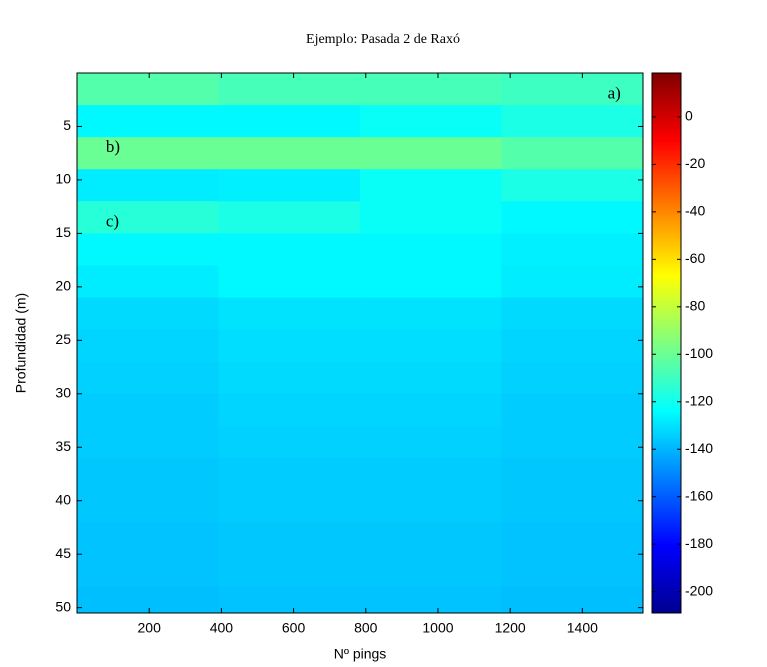  I want to click on y-tick-label: 50, so click(63, 606).